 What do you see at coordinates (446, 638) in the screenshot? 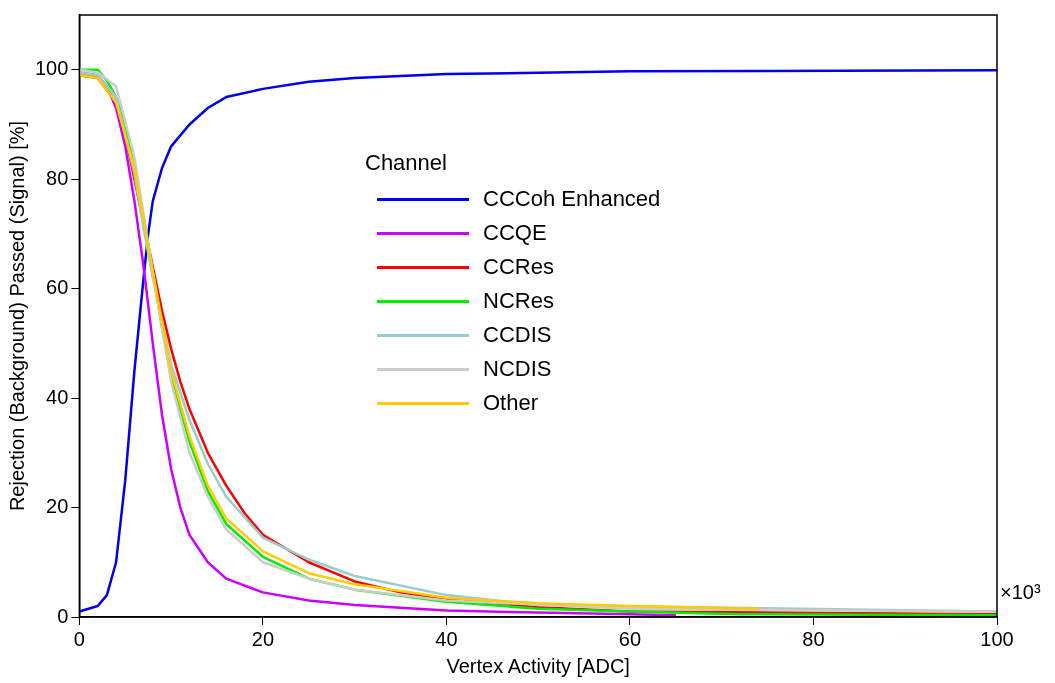
I see `x-tick-label: 40` at bounding box center [446, 638].